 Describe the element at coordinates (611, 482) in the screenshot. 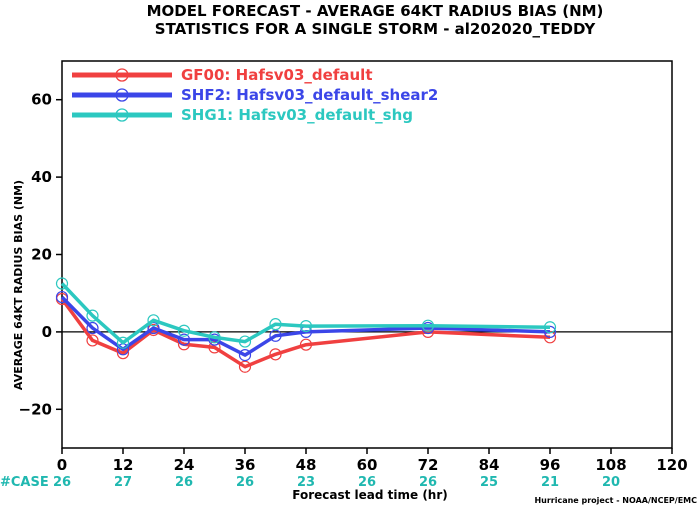

I see `case-count: 20` at that location.